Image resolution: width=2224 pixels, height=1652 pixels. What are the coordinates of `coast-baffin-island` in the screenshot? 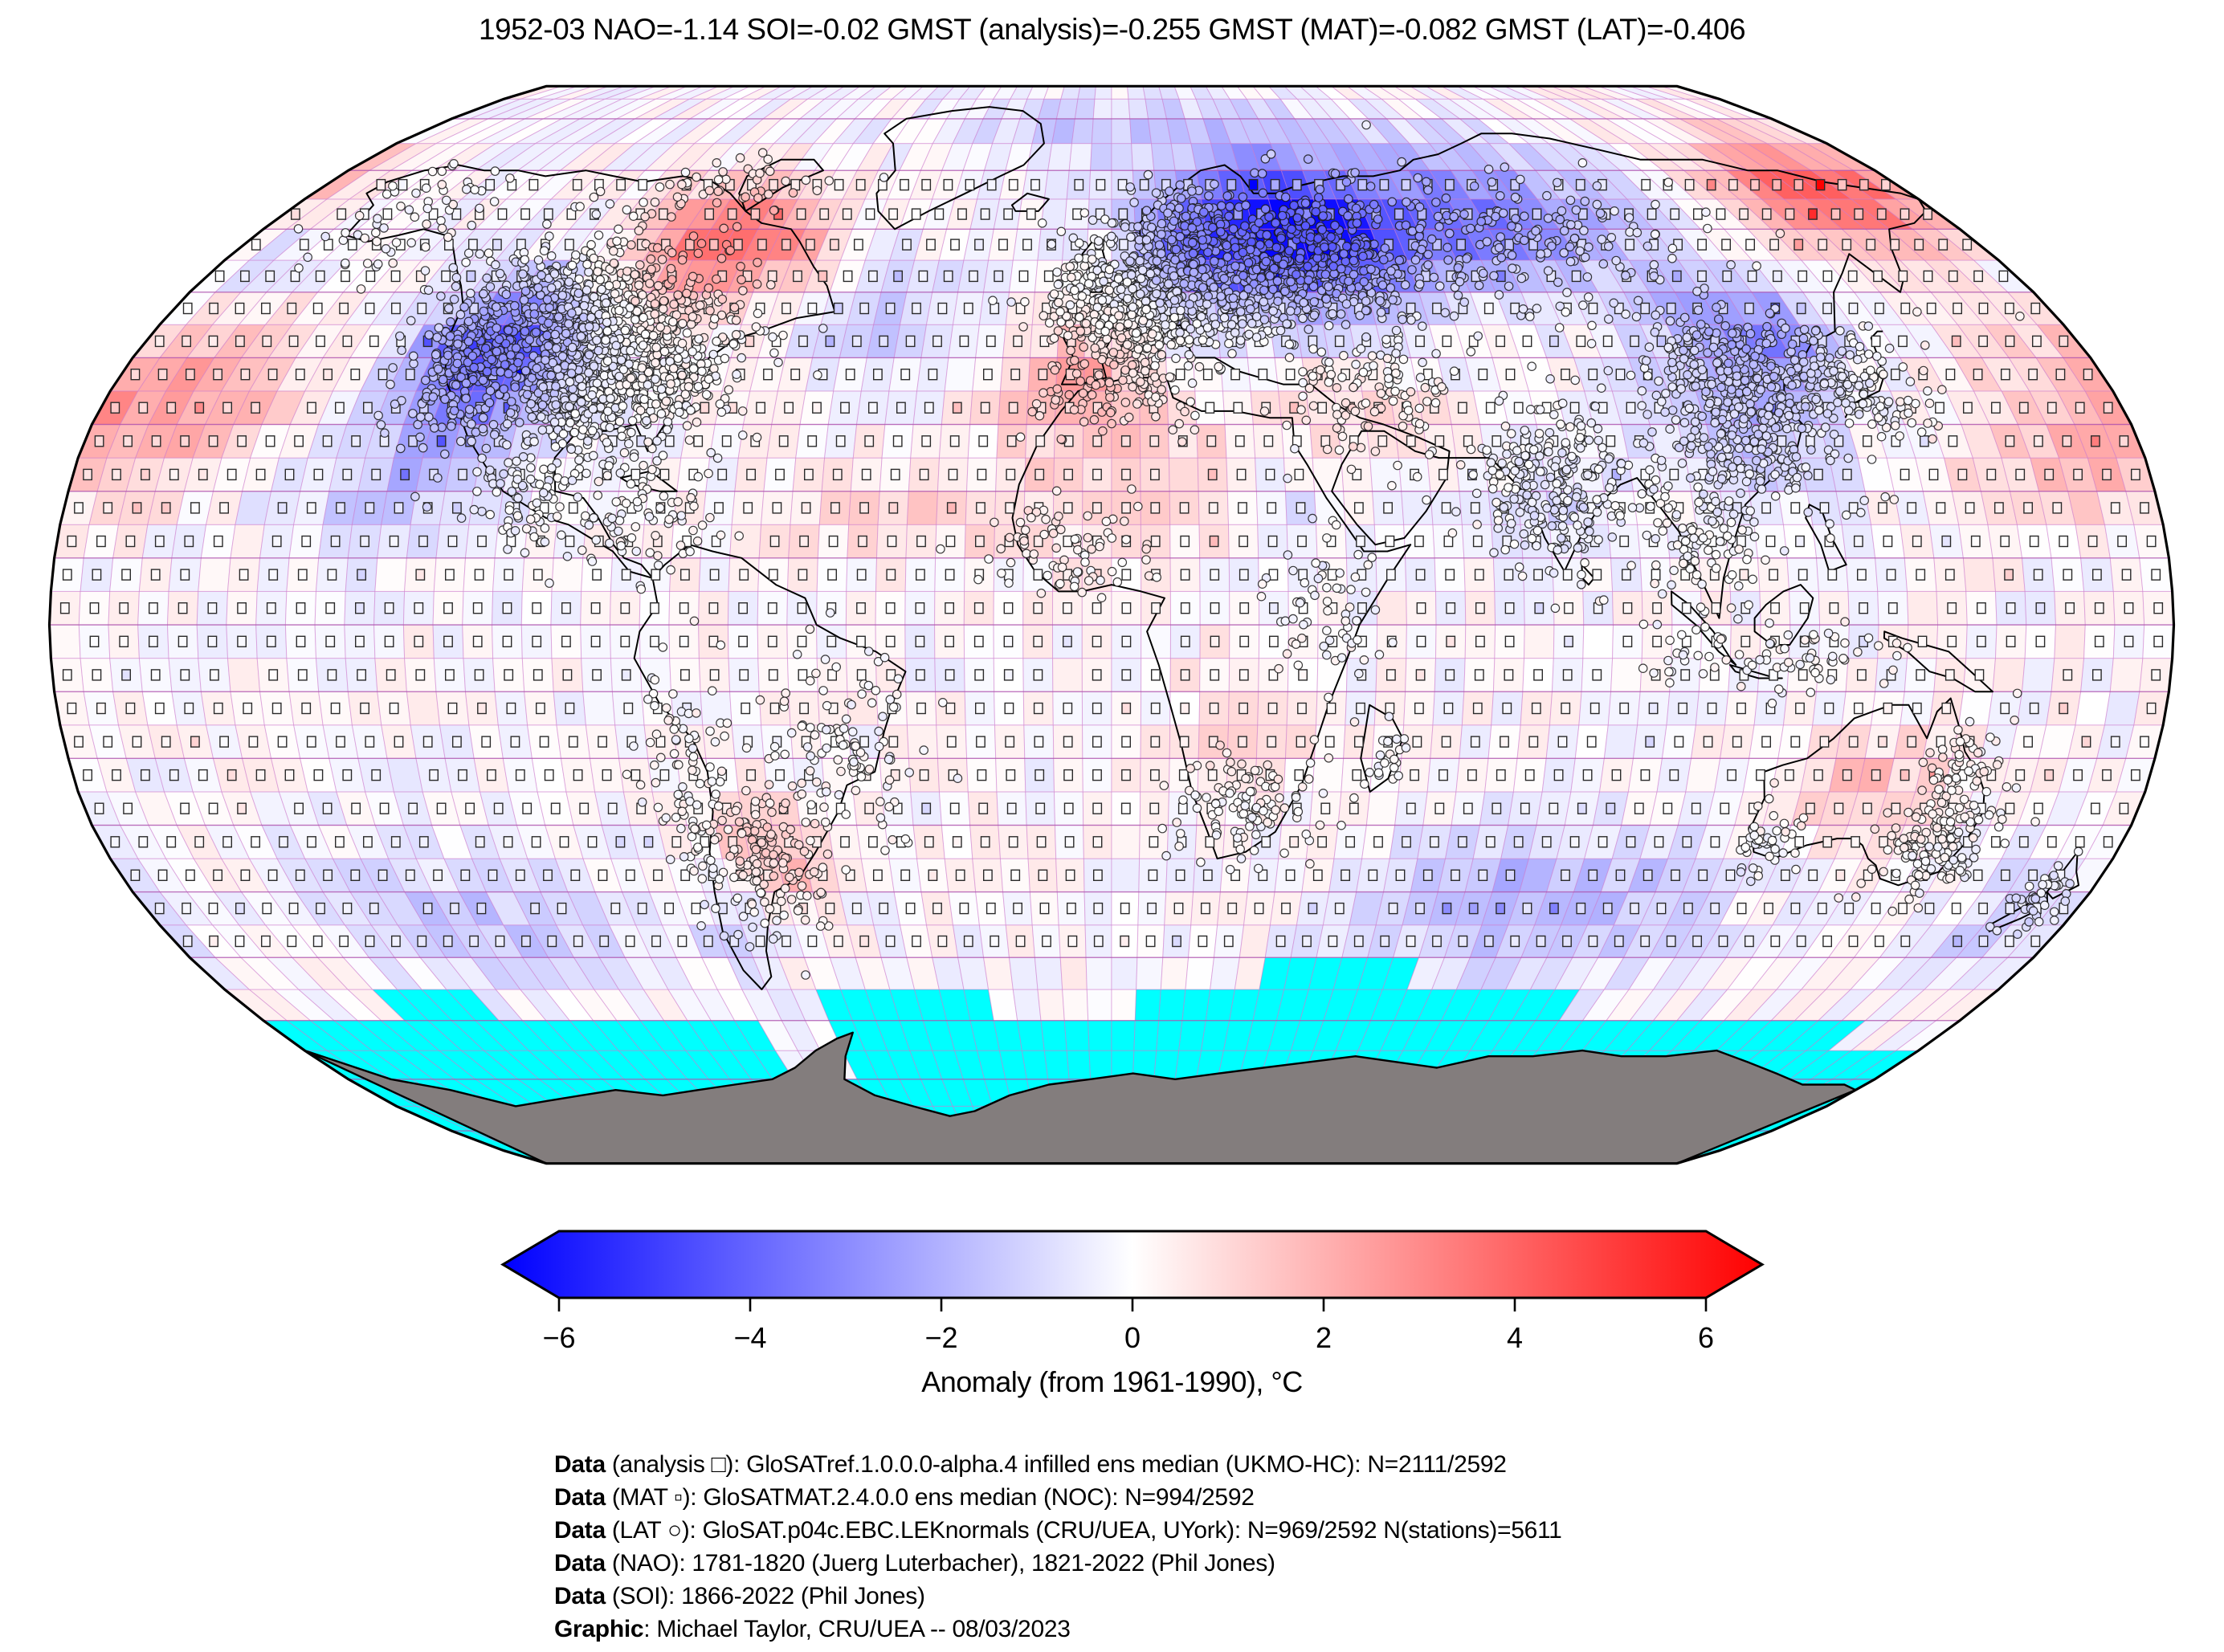 It's located at (781, 185).